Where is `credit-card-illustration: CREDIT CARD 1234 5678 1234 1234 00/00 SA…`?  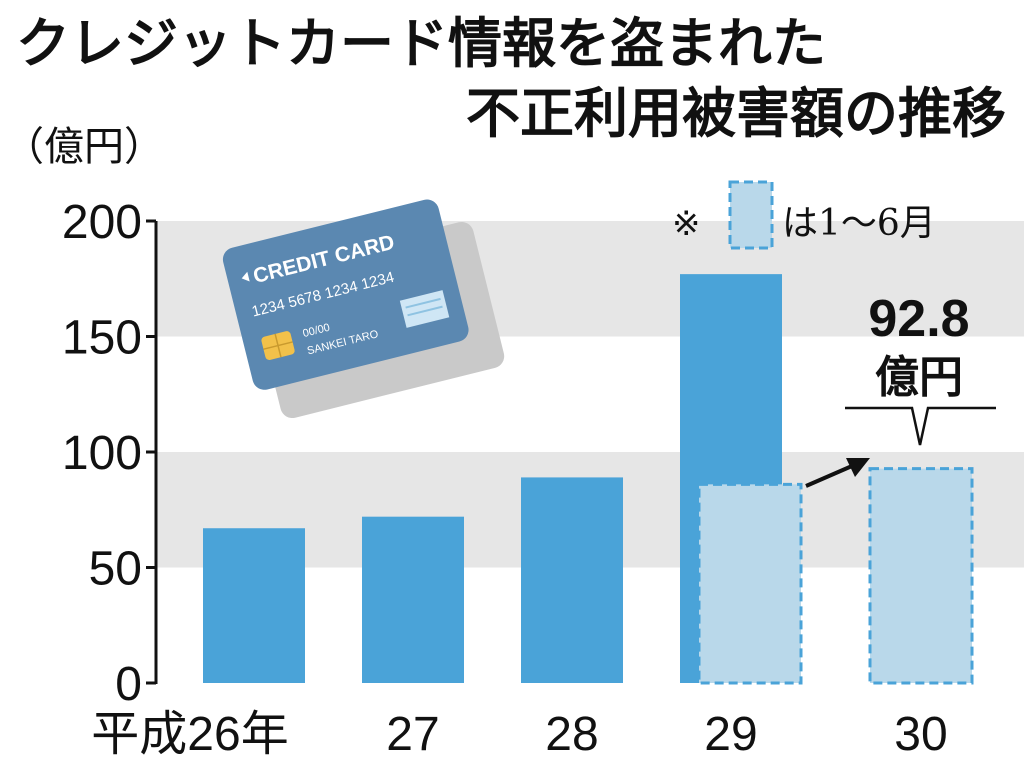
credit-card-illustration: CREDIT CARD 1234 5678 1234 1234 00/00 SA… is located at coordinates (363, 309).